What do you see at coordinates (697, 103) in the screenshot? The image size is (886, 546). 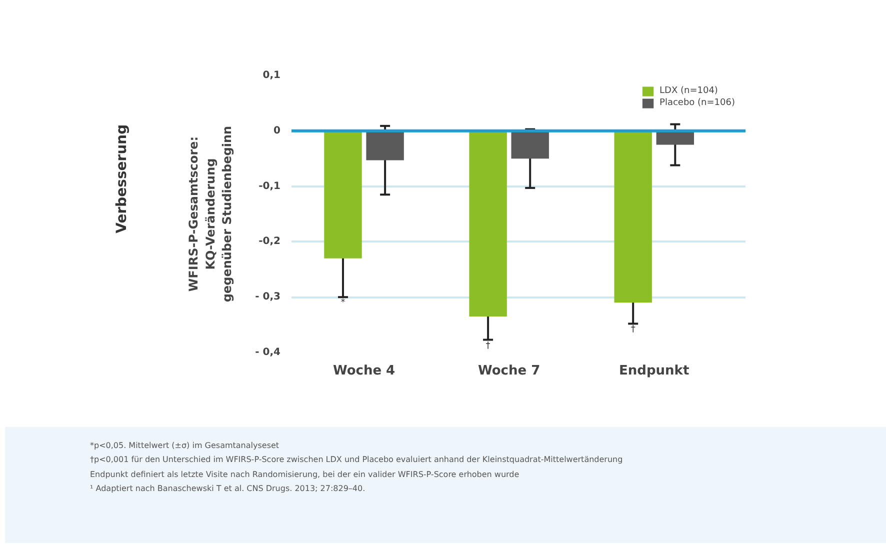 I see `legend-label: Placebo (n=106)` at bounding box center [697, 103].